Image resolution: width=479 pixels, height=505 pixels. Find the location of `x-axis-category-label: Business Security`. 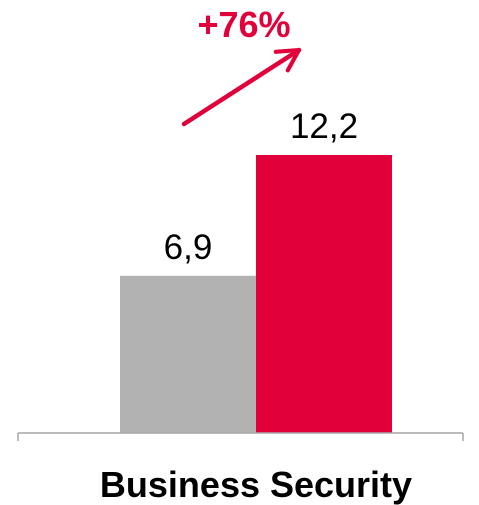

x-axis-category-label: Business Security is located at coordinates (256, 484).